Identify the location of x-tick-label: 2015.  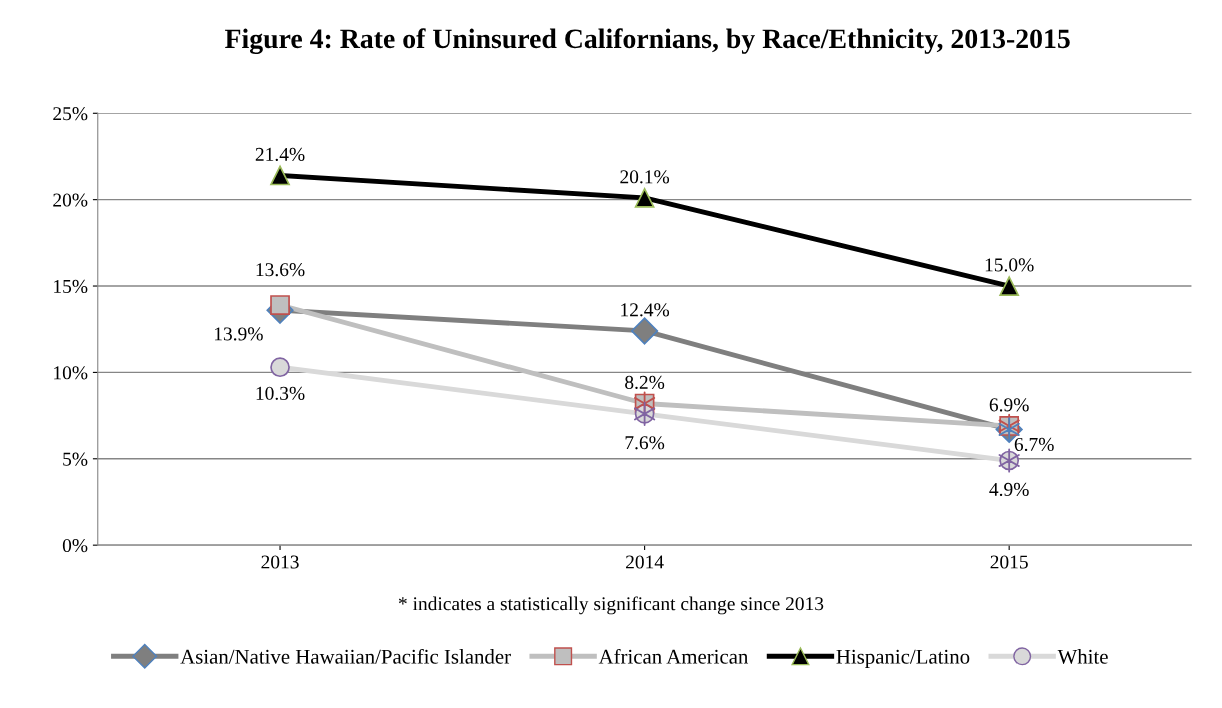
(1009, 562).